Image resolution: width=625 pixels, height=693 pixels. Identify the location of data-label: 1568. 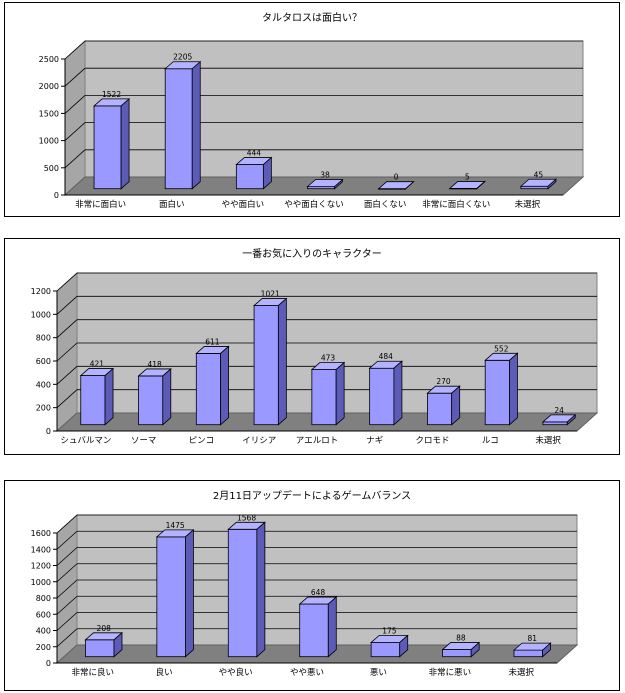
(246, 517).